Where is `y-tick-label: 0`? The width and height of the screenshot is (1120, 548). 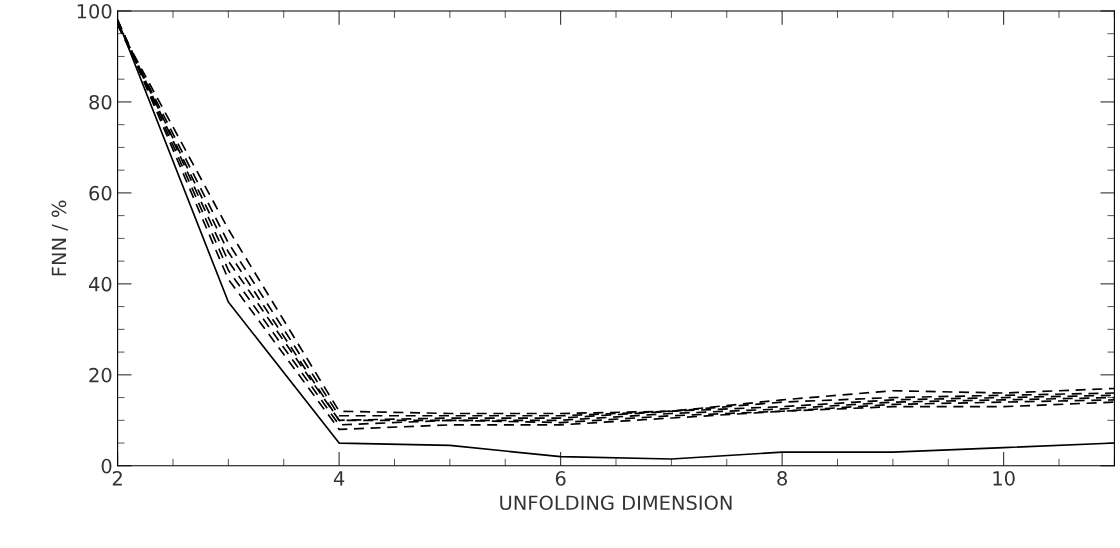 y-tick-label: 0 is located at coordinates (106, 466).